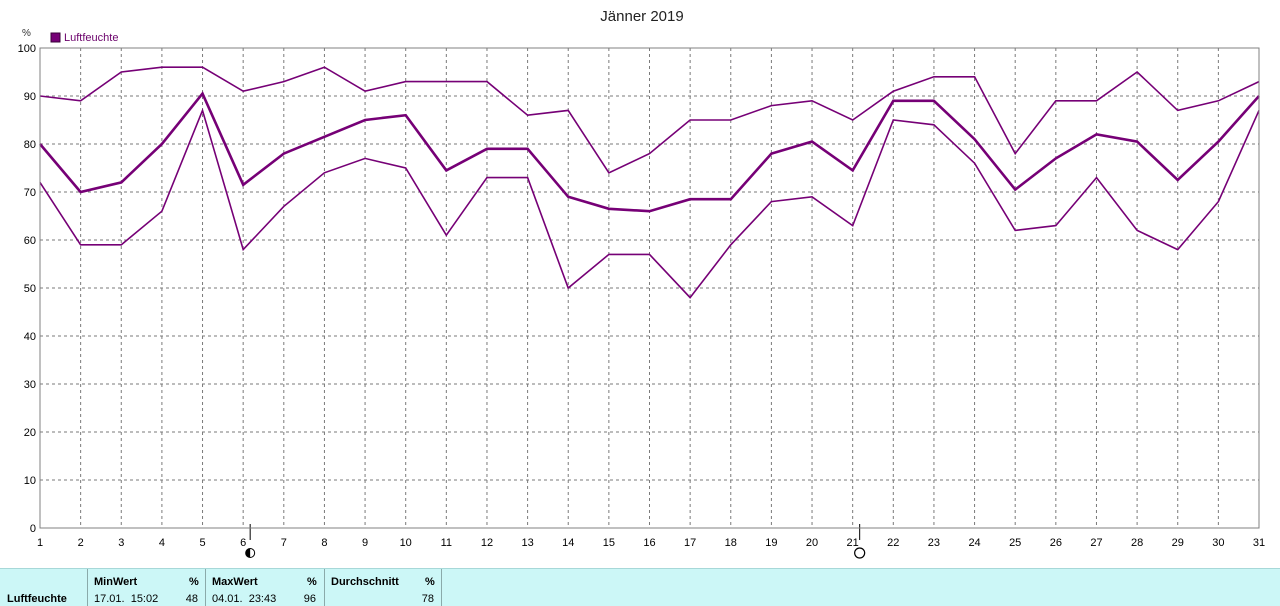  Describe the element at coordinates (26, 33) in the screenshot. I see `y-axis-unit: %` at that location.